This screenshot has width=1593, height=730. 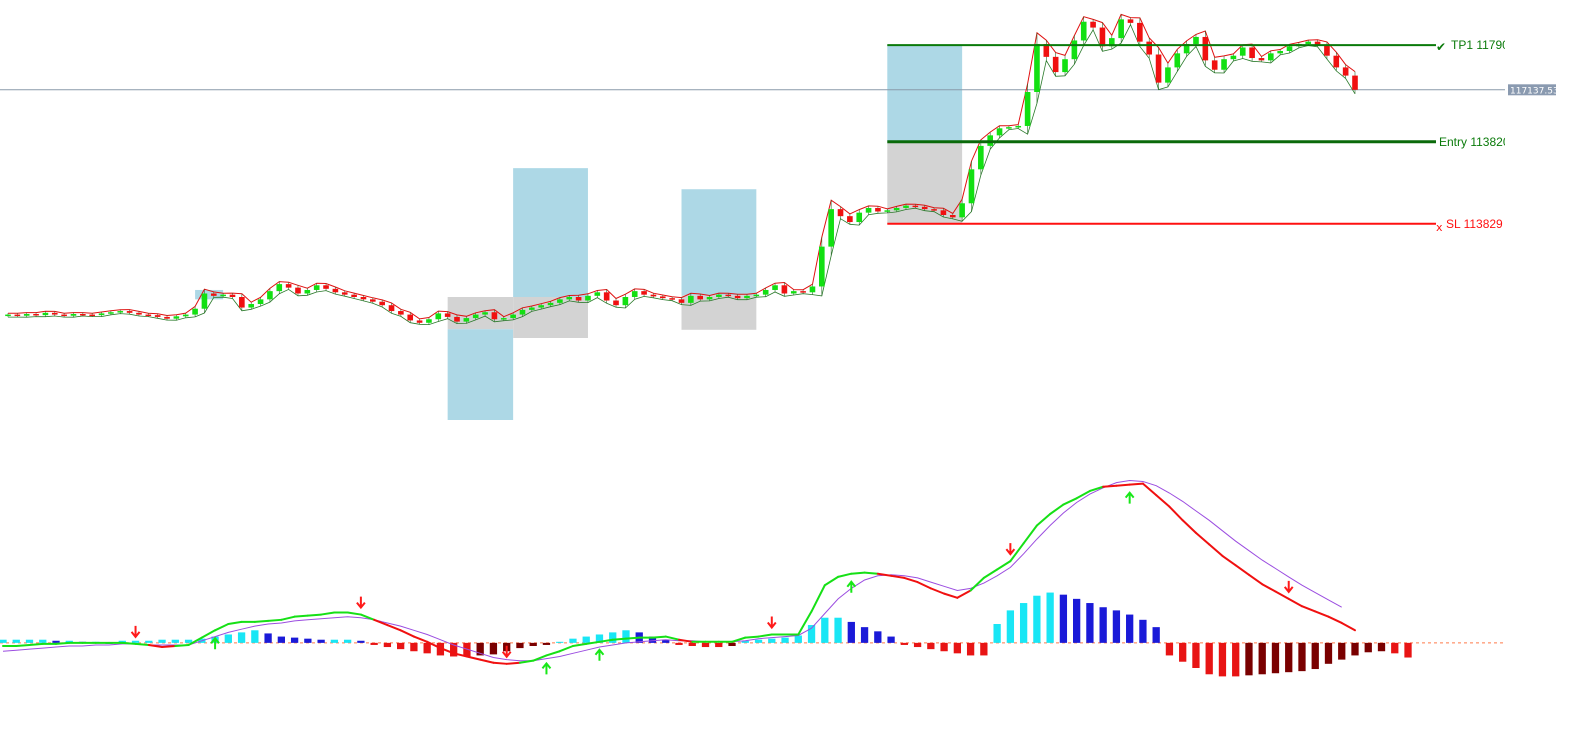 I want to click on tp1-label: TP1 117900, so click(x=1483, y=45).